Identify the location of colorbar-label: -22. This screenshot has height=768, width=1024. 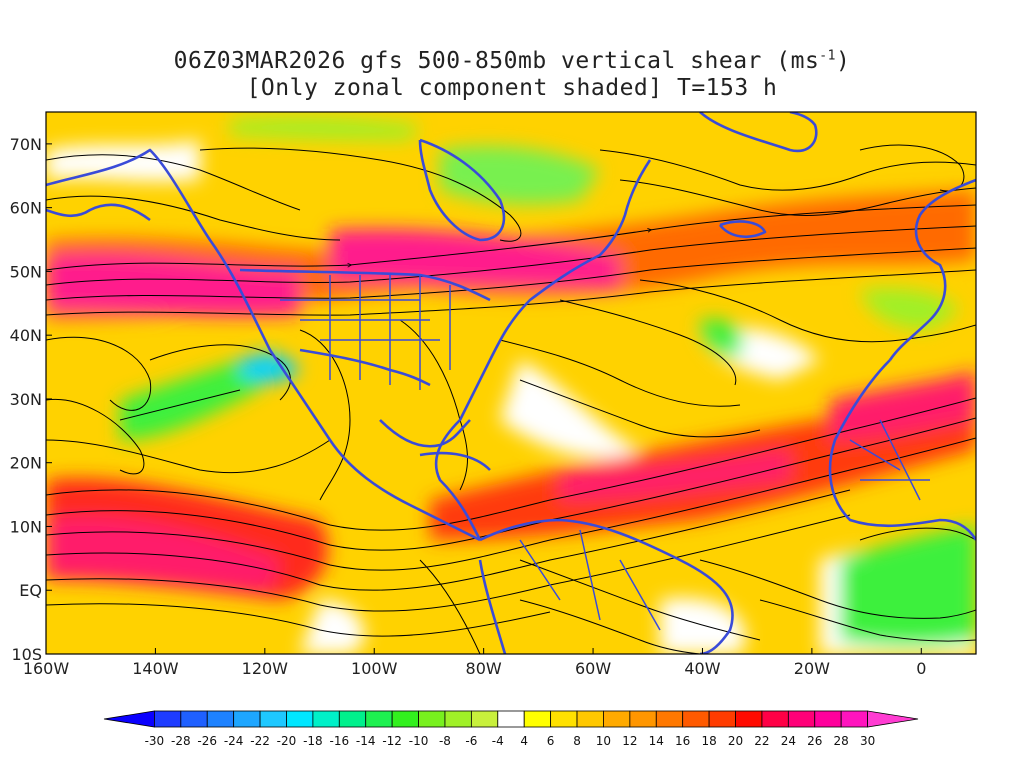
(260, 741).